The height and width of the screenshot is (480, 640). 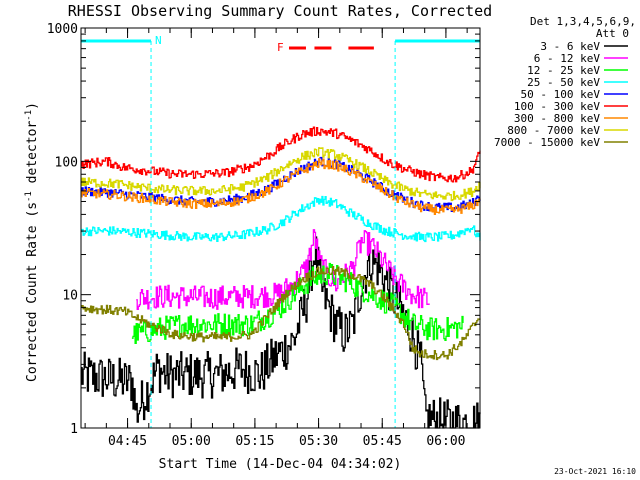 I want to click on legend-label: 100 - 300 keV, so click(x=557, y=106).